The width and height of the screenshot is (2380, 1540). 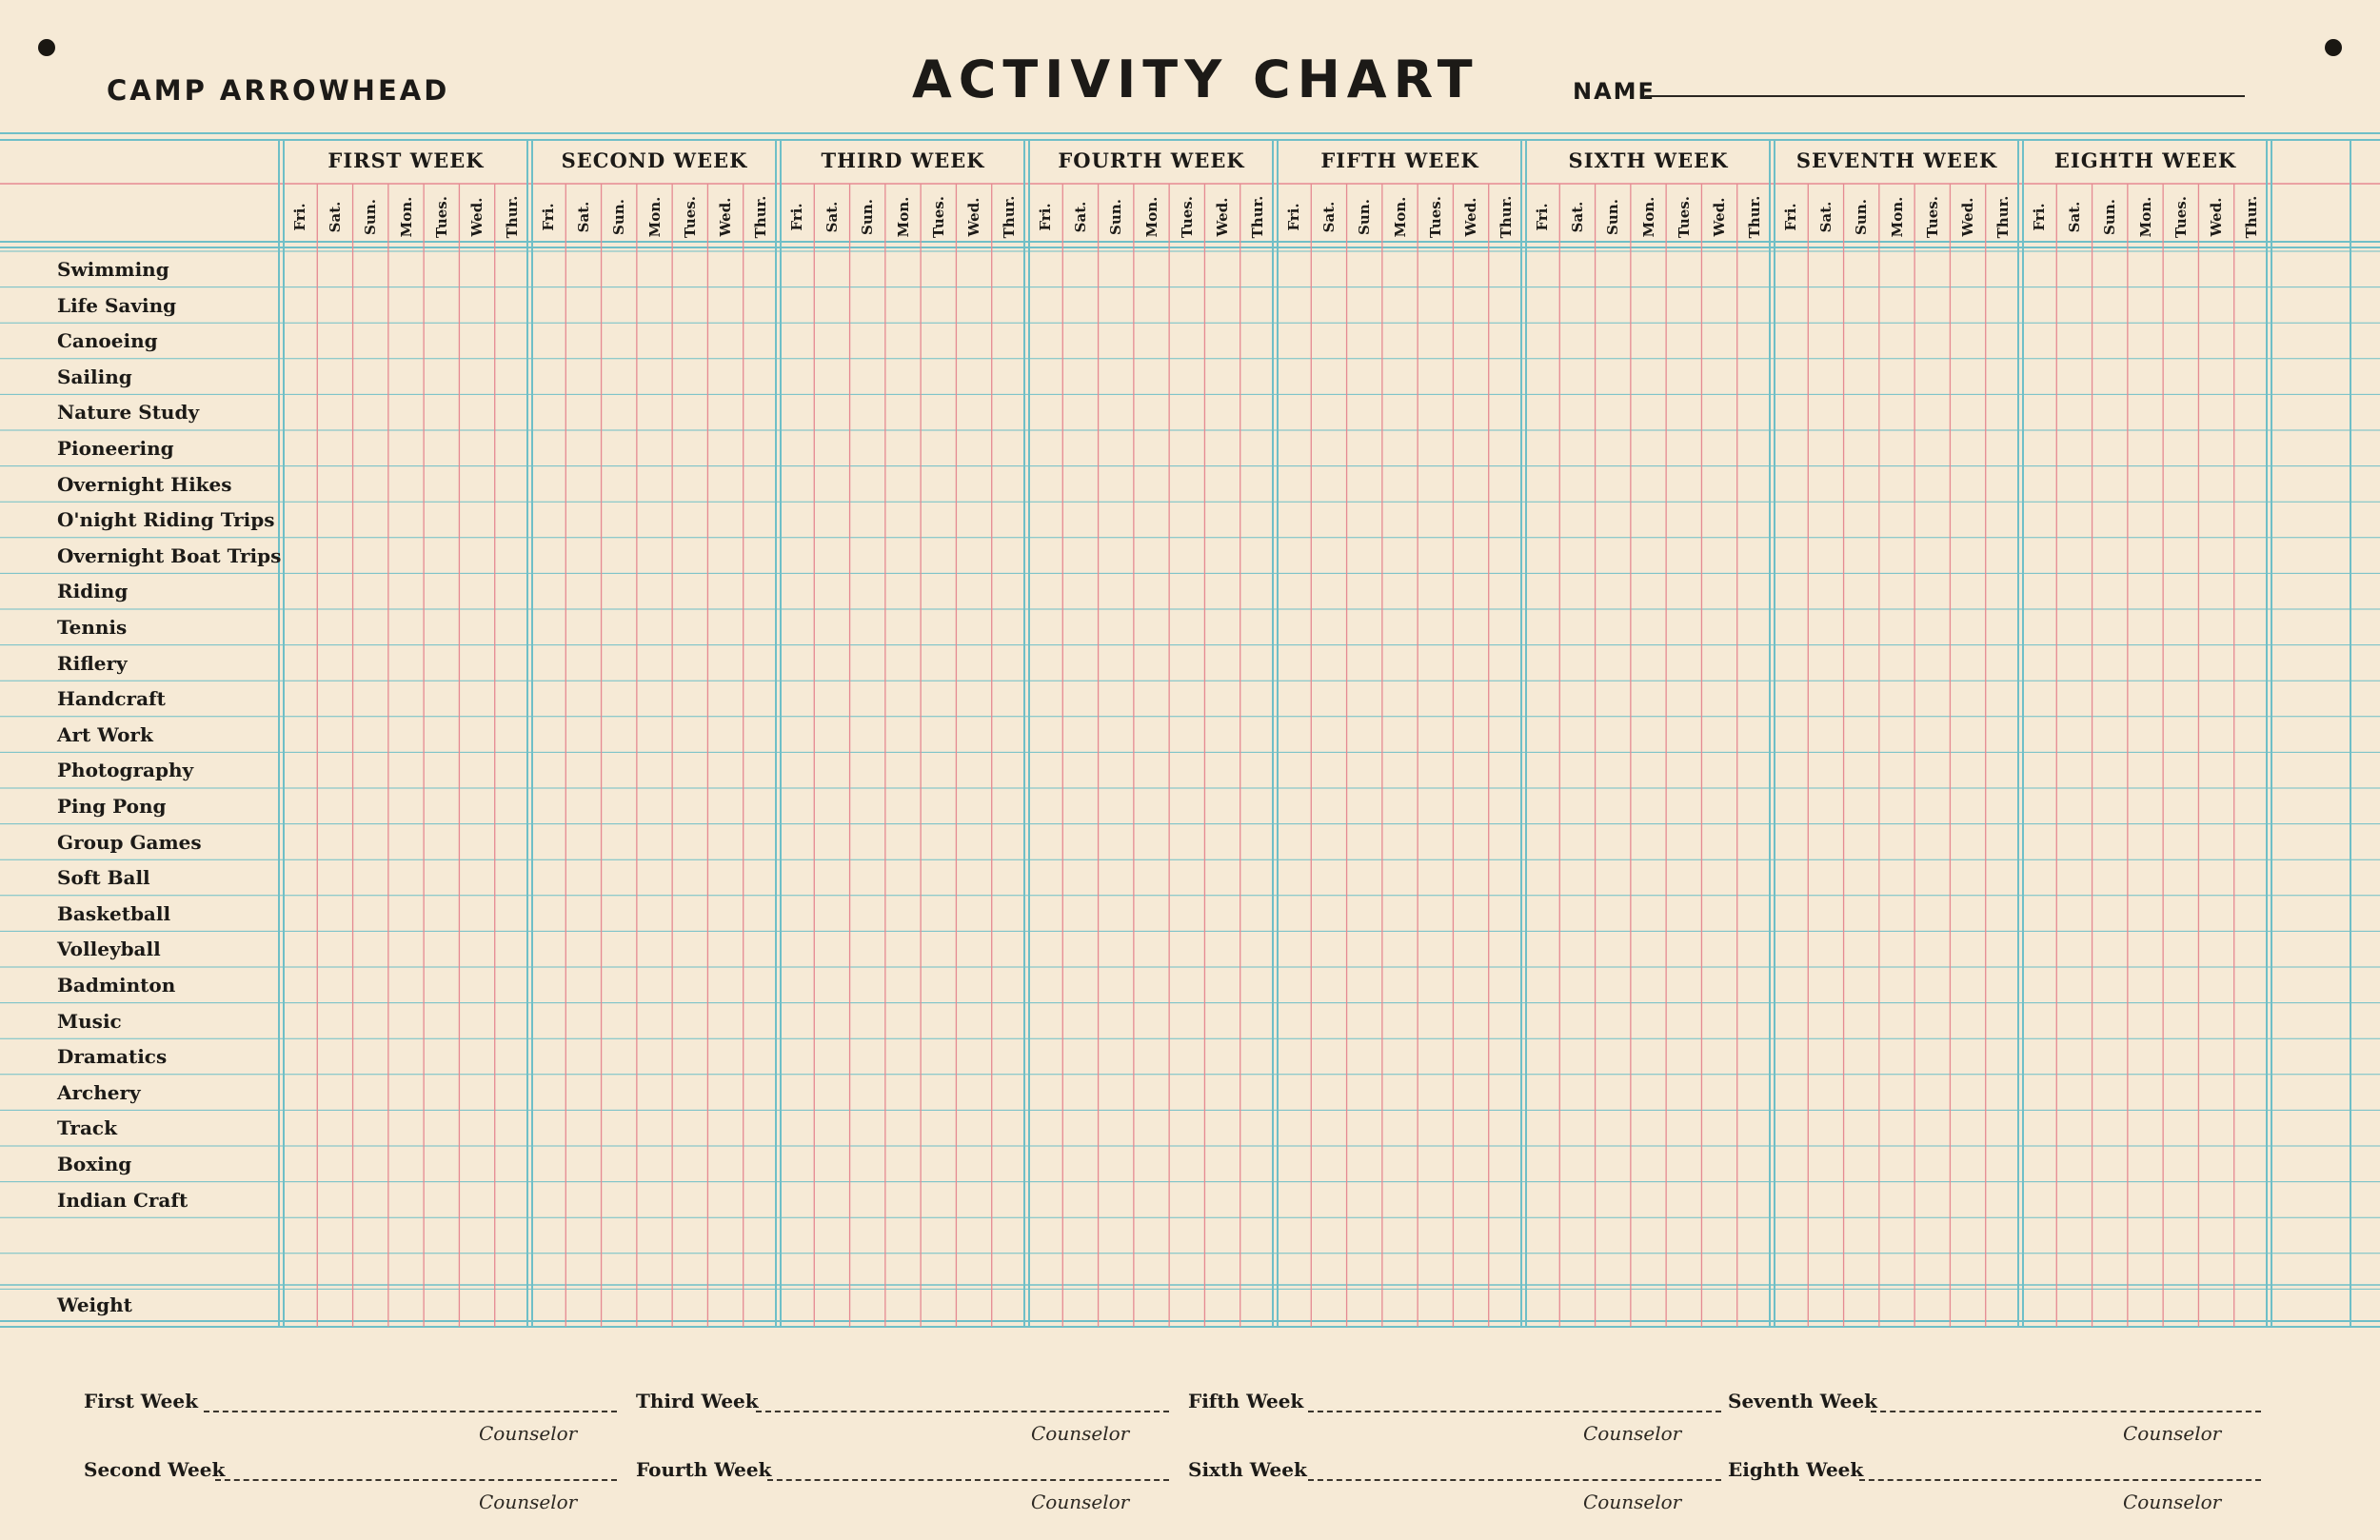 What do you see at coordinates (697, 1401) in the screenshot?
I see `signature-week-label: Third Week` at bounding box center [697, 1401].